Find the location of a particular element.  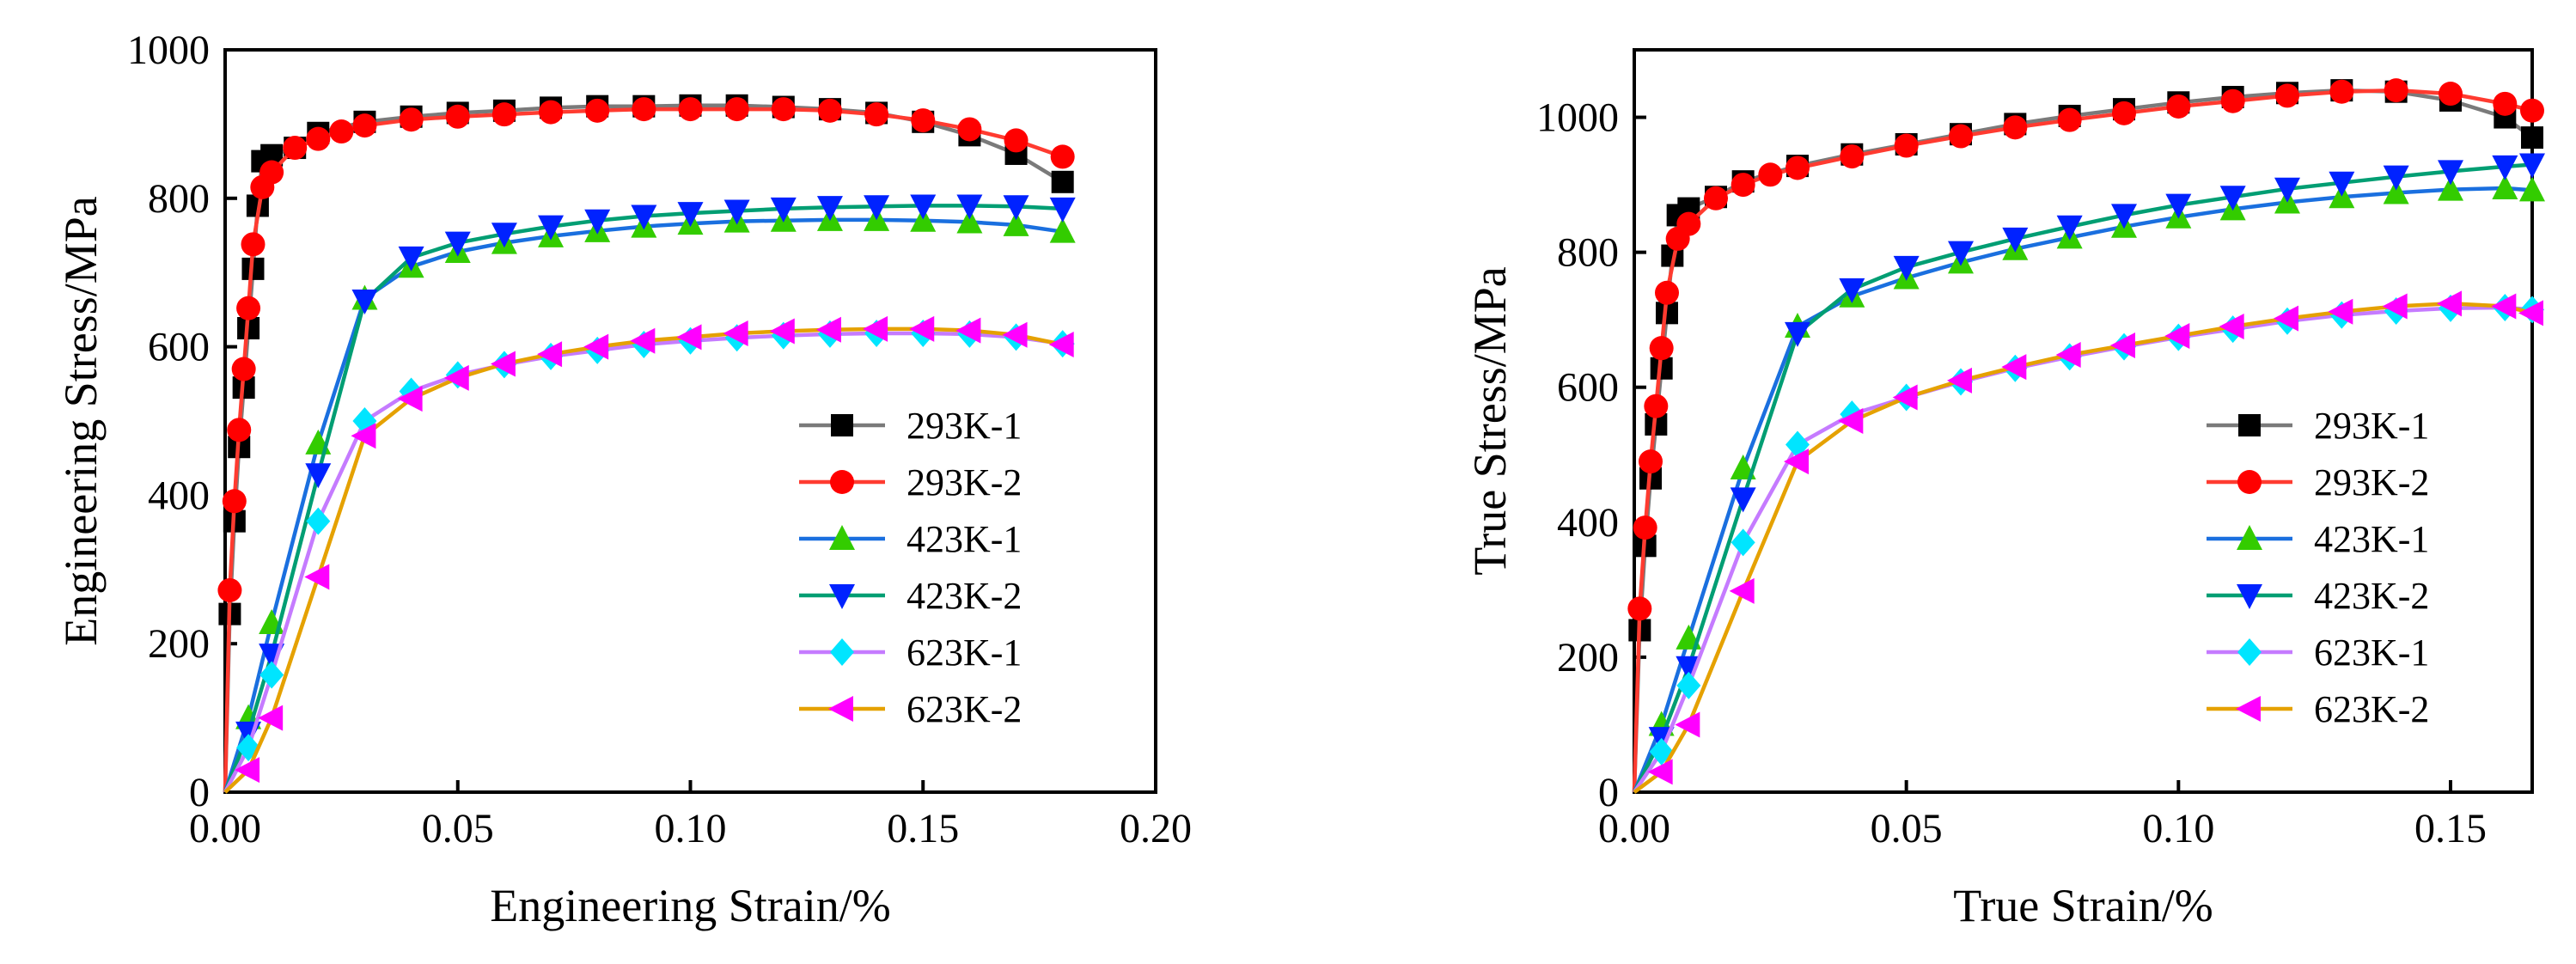

x-tick-label: 0.05 is located at coordinates (1907, 828).